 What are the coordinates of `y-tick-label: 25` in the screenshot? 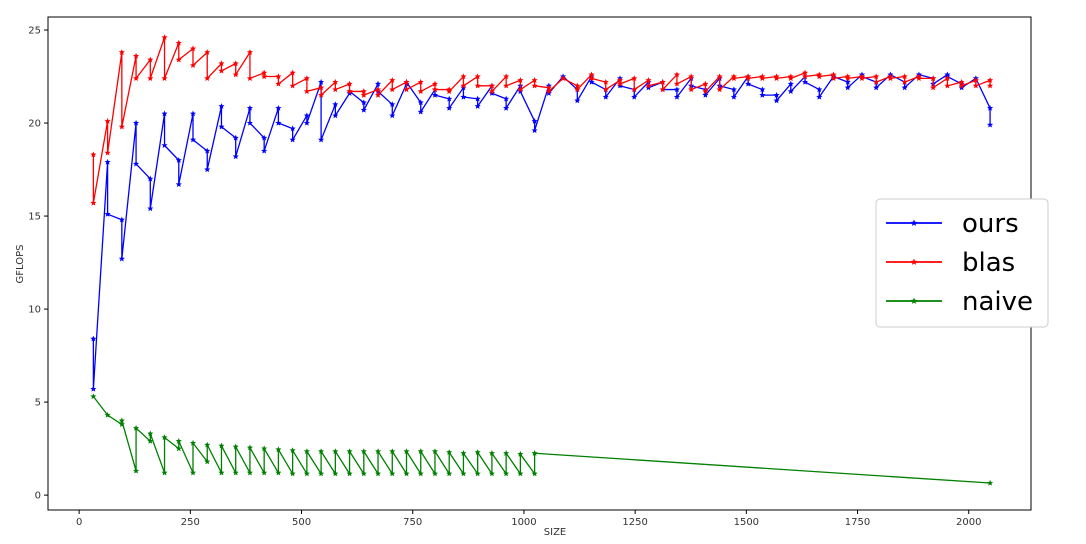 It's located at (34, 31).